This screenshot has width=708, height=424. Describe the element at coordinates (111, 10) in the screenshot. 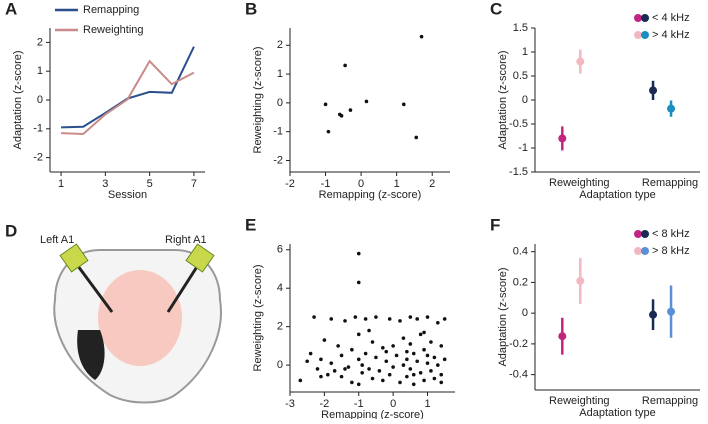

I see `legend-label: Remapping` at that location.